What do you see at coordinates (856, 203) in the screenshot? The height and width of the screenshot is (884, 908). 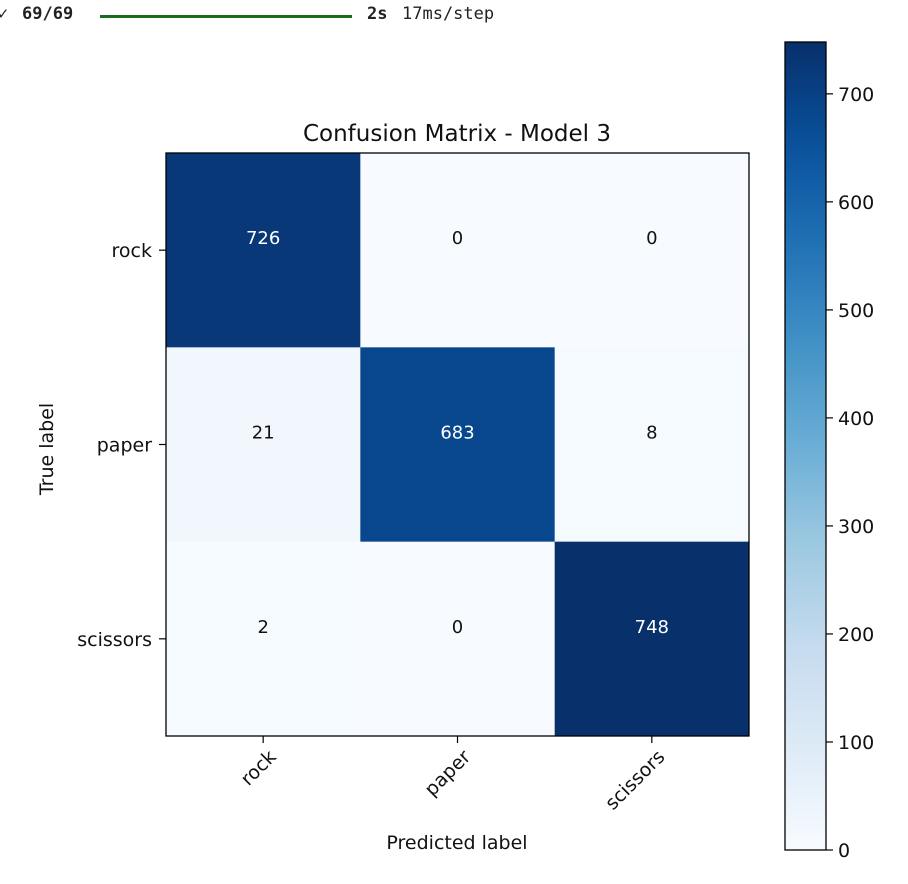 I see `colorbar-tick-label: 600` at bounding box center [856, 203].